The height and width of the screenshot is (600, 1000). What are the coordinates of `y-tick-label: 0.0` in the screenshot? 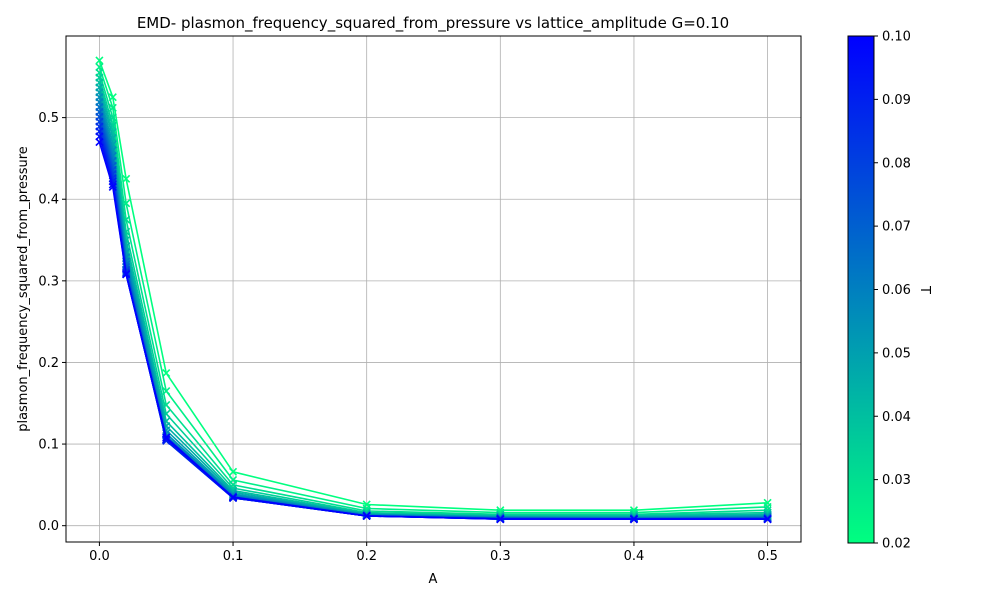 It's located at (48, 526).